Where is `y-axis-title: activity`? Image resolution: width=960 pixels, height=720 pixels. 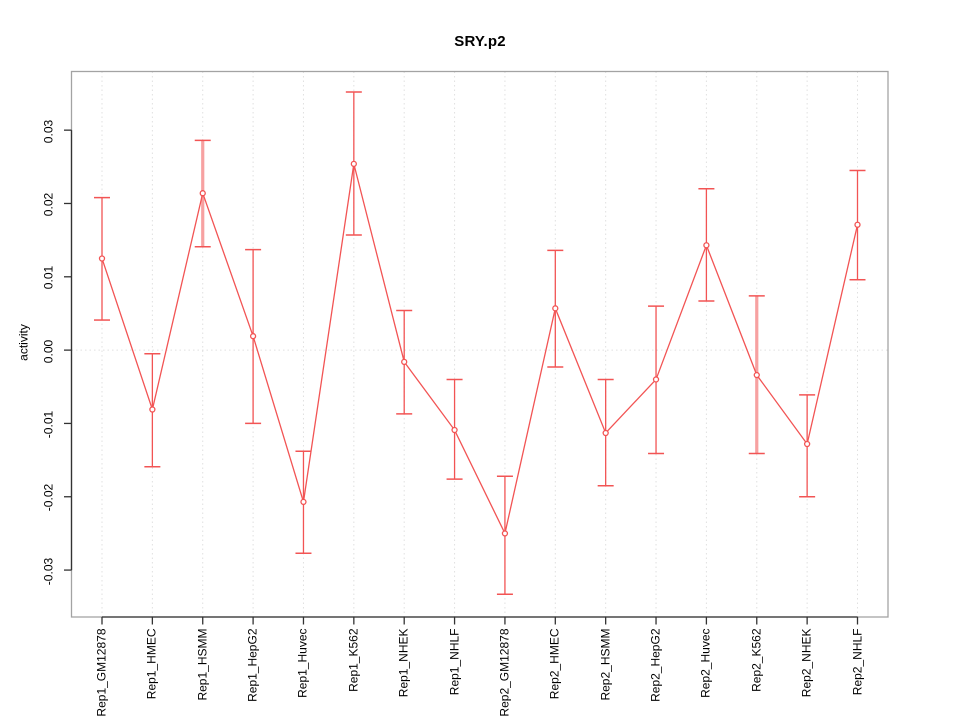 y-axis-title: activity is located at coordinates (23, 342).